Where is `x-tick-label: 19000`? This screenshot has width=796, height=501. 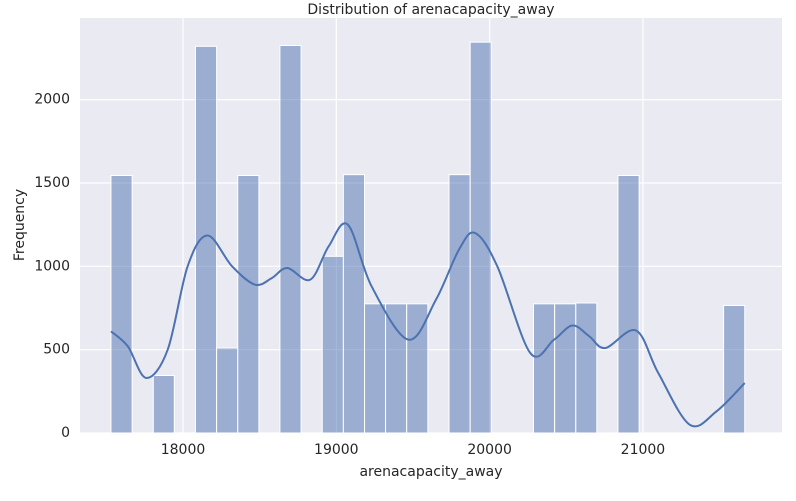 x-tick-label: 19000 is located at coordinates (336, 450).